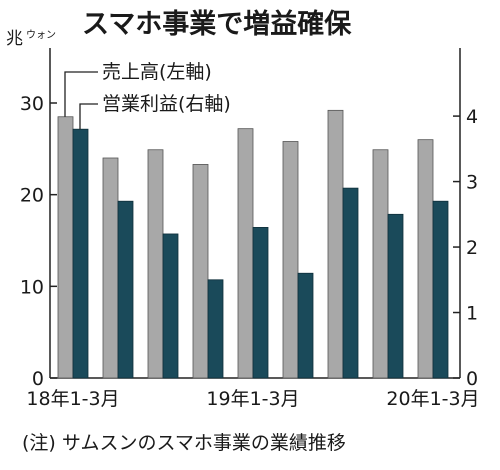 This screenshot has width=500, height=470. What do you see at coordinates (41, 35) in the screenshot?
I see `y-unit-sub-label: ウォン` at bounding box center [41, 35].